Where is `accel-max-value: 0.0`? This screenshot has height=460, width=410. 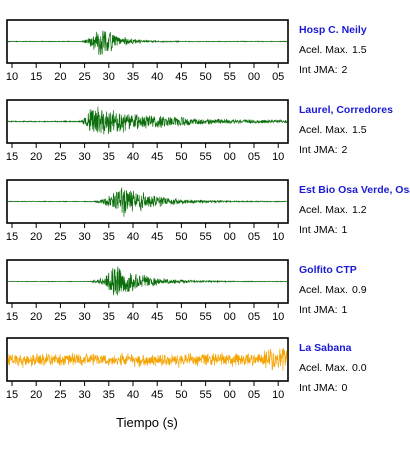
accel-max-value: 0.0 is located at coordinates (359, 368).